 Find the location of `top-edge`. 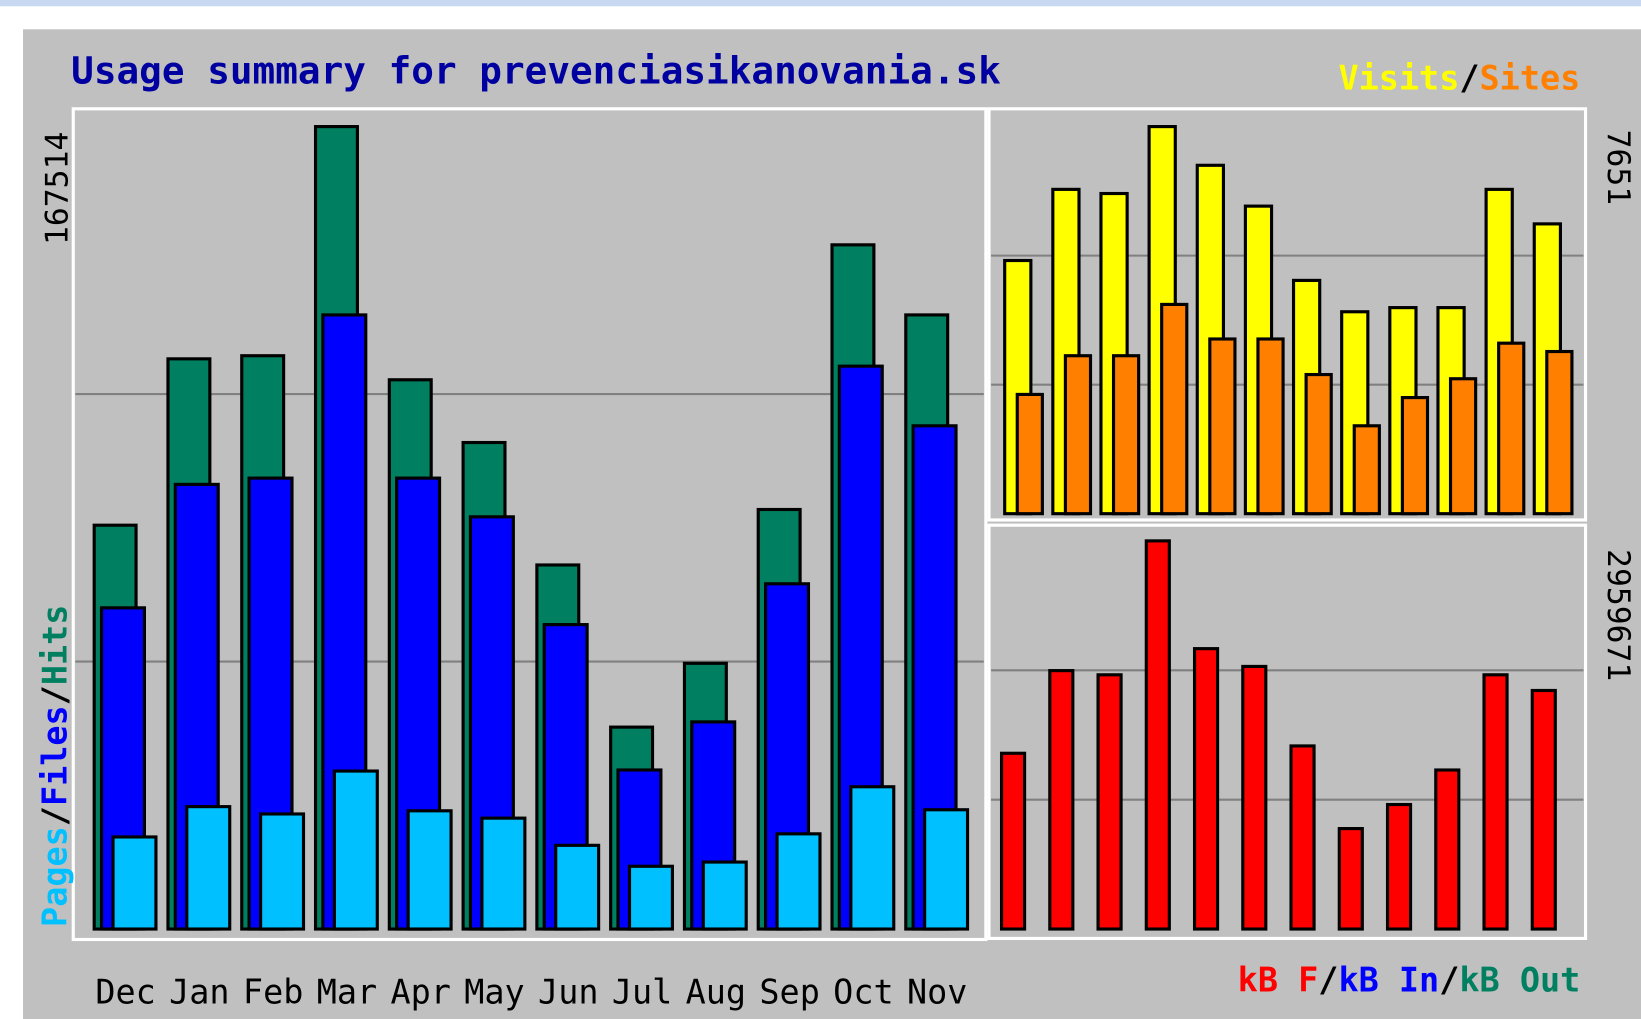

top-edge is located at coordinates (820, 3).